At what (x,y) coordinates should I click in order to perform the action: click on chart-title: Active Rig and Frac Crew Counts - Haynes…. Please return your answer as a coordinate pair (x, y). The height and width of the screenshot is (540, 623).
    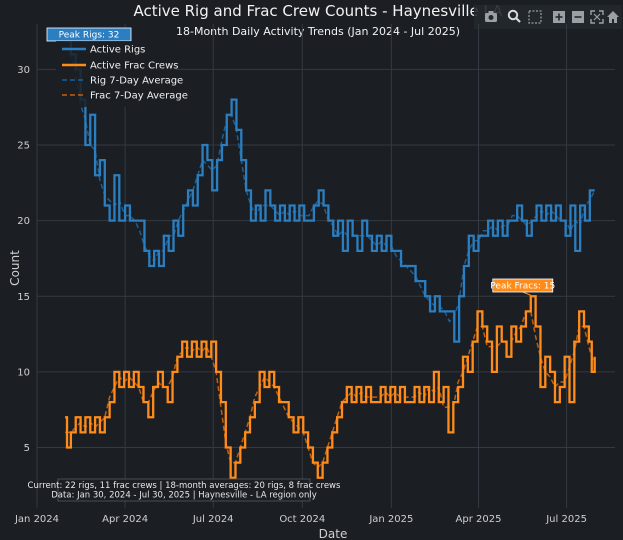
    Looking at the image, I should click on (318, 11).